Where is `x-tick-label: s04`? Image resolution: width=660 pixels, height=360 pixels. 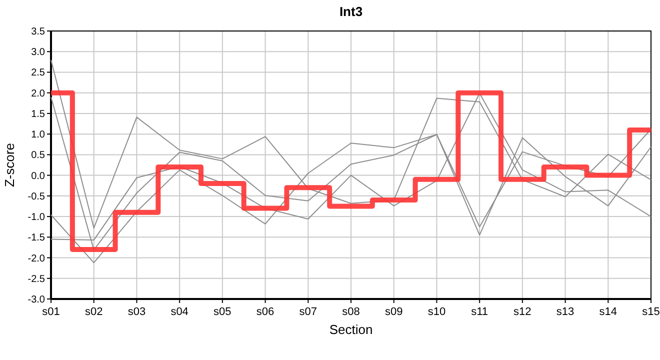 x-tick-label: s04 is located at coordinates (179, 312).